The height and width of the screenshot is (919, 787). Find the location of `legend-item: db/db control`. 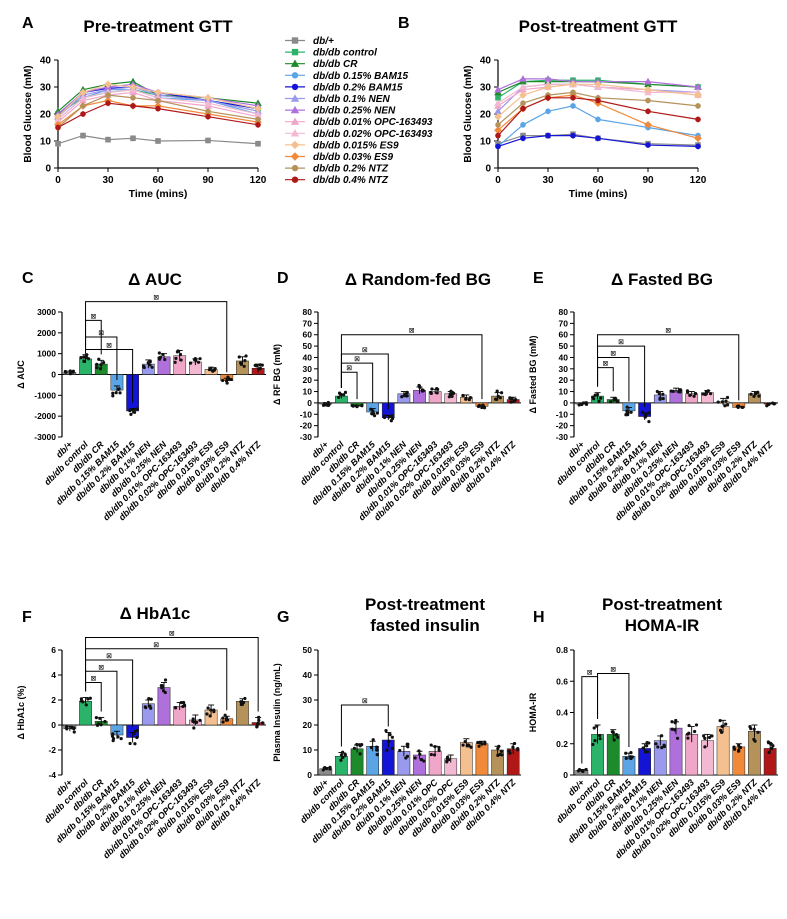

legend-item: db/db control is located at coordinates (331, 53).